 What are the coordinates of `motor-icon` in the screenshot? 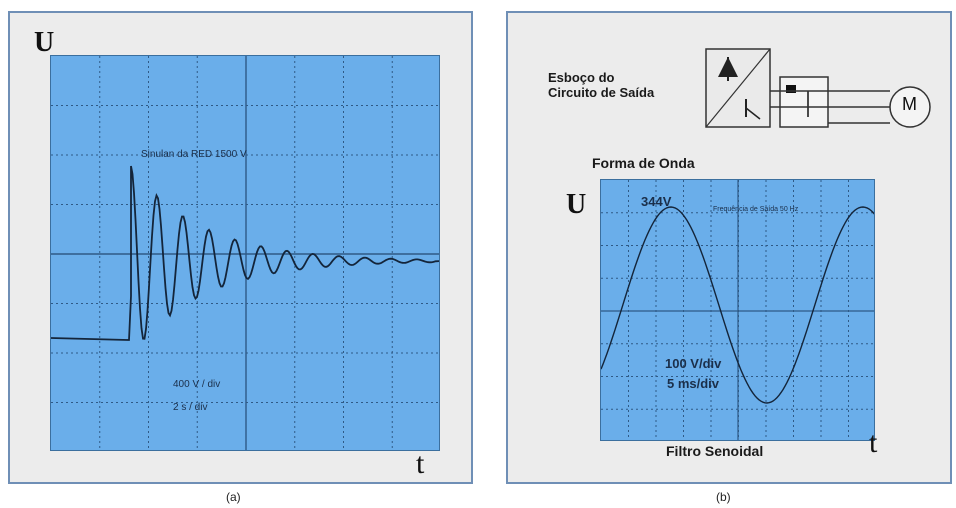 It's located at (910, 107).